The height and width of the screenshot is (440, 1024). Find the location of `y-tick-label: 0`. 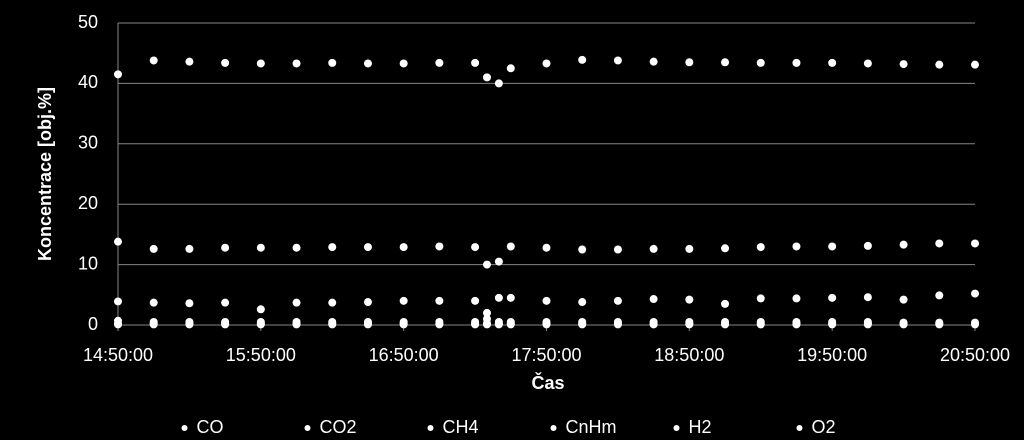

y-tick-label: 0 is located at coordinates (93, 324).